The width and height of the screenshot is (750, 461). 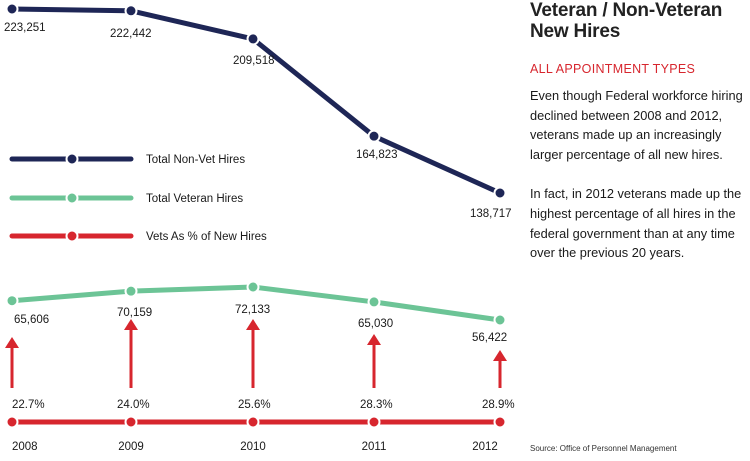 What do you see at coordinates (626, 21) in the screenshot?
I see `chart-title: Veteran / Non-Veteran New Hires` at bounding box center [626, 21].